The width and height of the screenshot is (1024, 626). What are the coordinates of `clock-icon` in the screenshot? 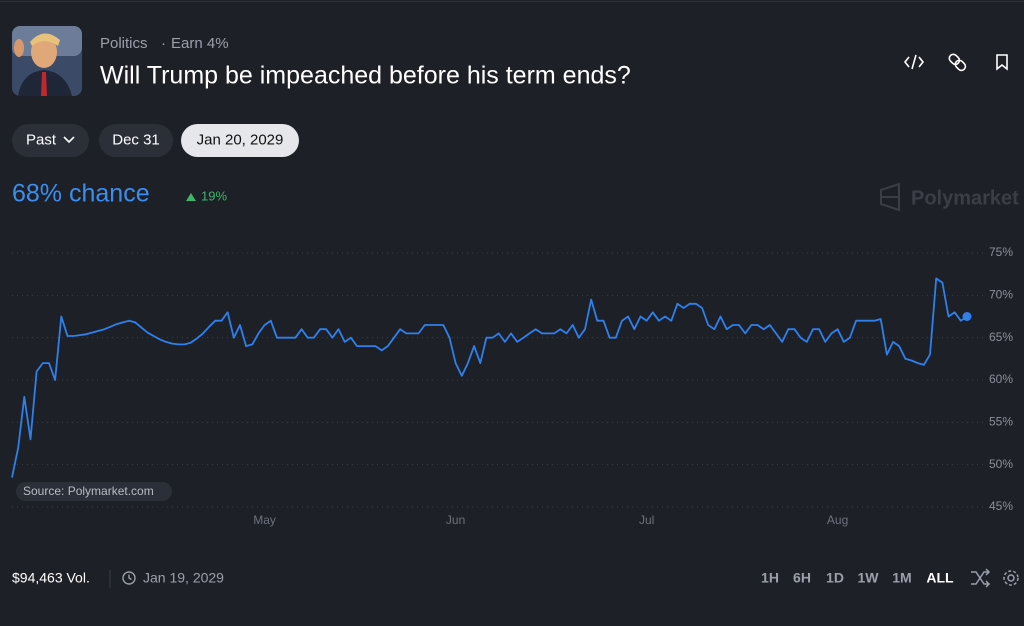 It's located at (129, 578).